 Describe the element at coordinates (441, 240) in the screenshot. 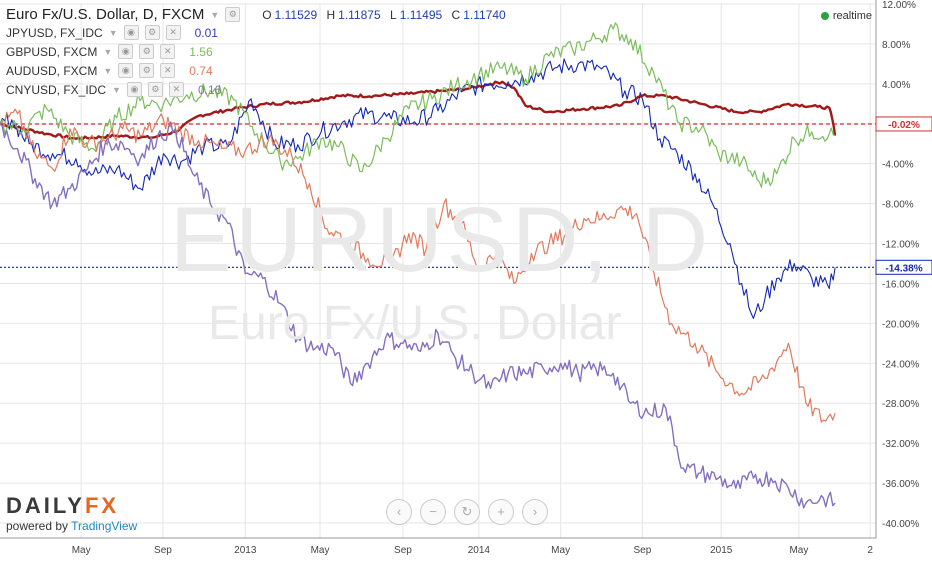

I see `symbol-watermark: EURUSD, D` at that location.